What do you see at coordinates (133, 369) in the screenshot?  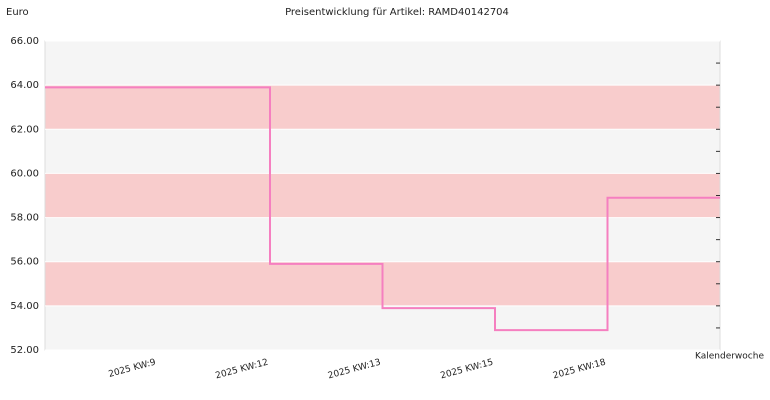 I see `x-tick-label: 2025 KW:9` at bounding box center [133, 369].